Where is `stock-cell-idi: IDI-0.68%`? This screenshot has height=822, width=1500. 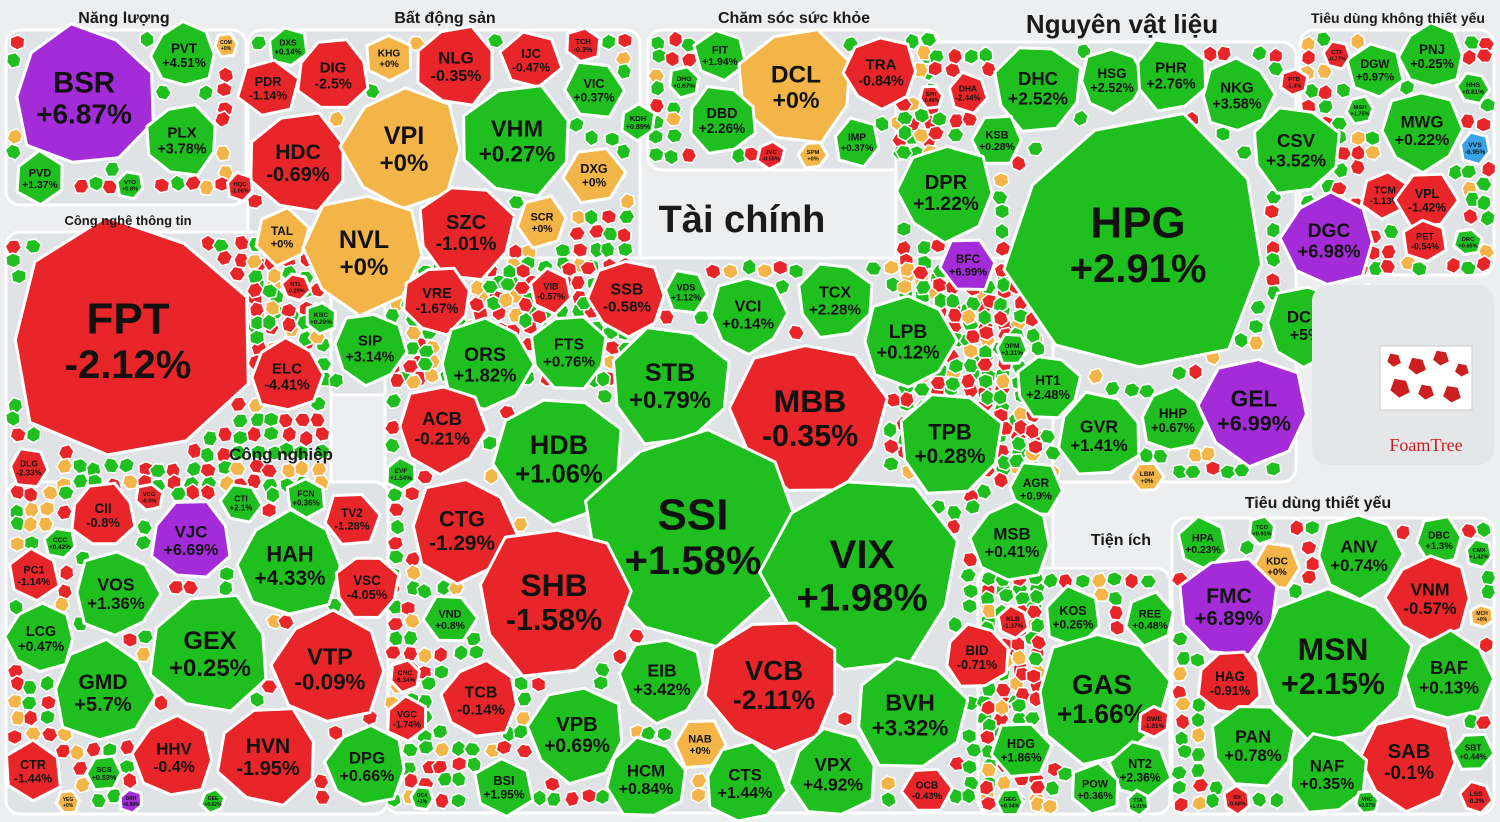
stock-cell-idi: IDI-0.68% is located at coordinates (1236, 800).